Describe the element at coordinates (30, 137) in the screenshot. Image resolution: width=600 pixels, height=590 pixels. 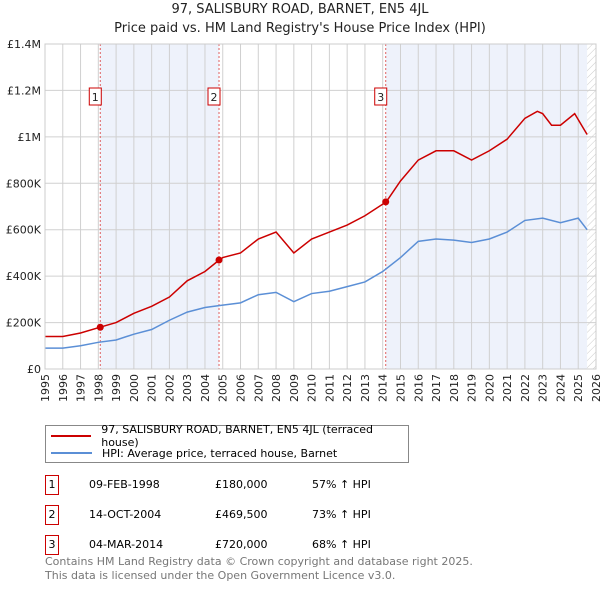
I see `y-tick-label: £1M` at that location.